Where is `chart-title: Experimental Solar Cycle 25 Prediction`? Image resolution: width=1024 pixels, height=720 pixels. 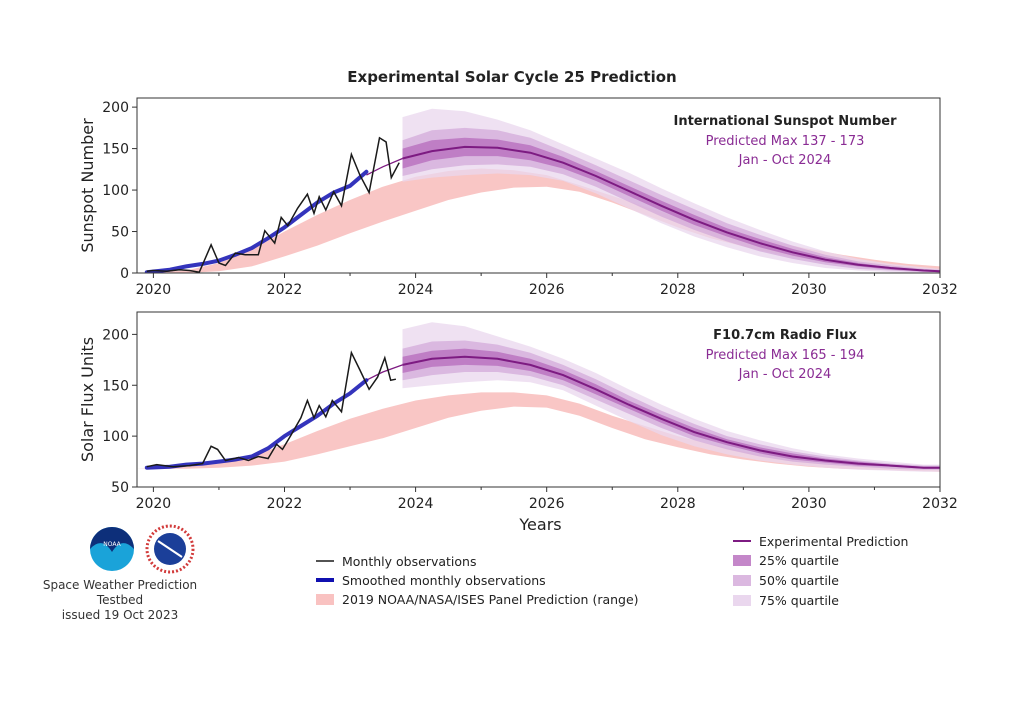 chart-title: Experimental Solar Cycle 25 Prediction is located at coordinates (511, 77).